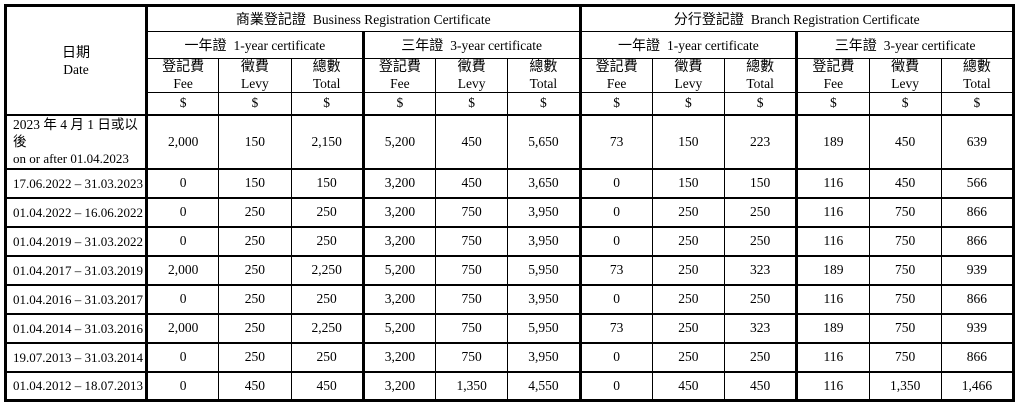 The width and height of the screenshot is (1018, 418). What do you see at coordinates (327, 328) in the screenshot?
I see `value-cell: 2,250` at bounding box center [327, 328].